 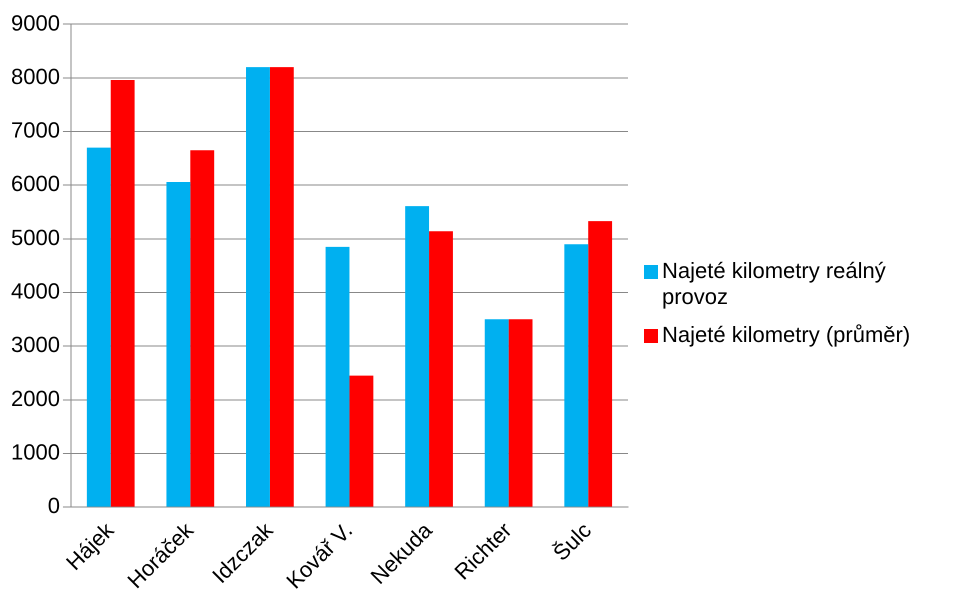 What do you see at coordinates (35, 398) in the screenshot?
I see `y-tick-label: 2000` at bounding box center [35, 398].